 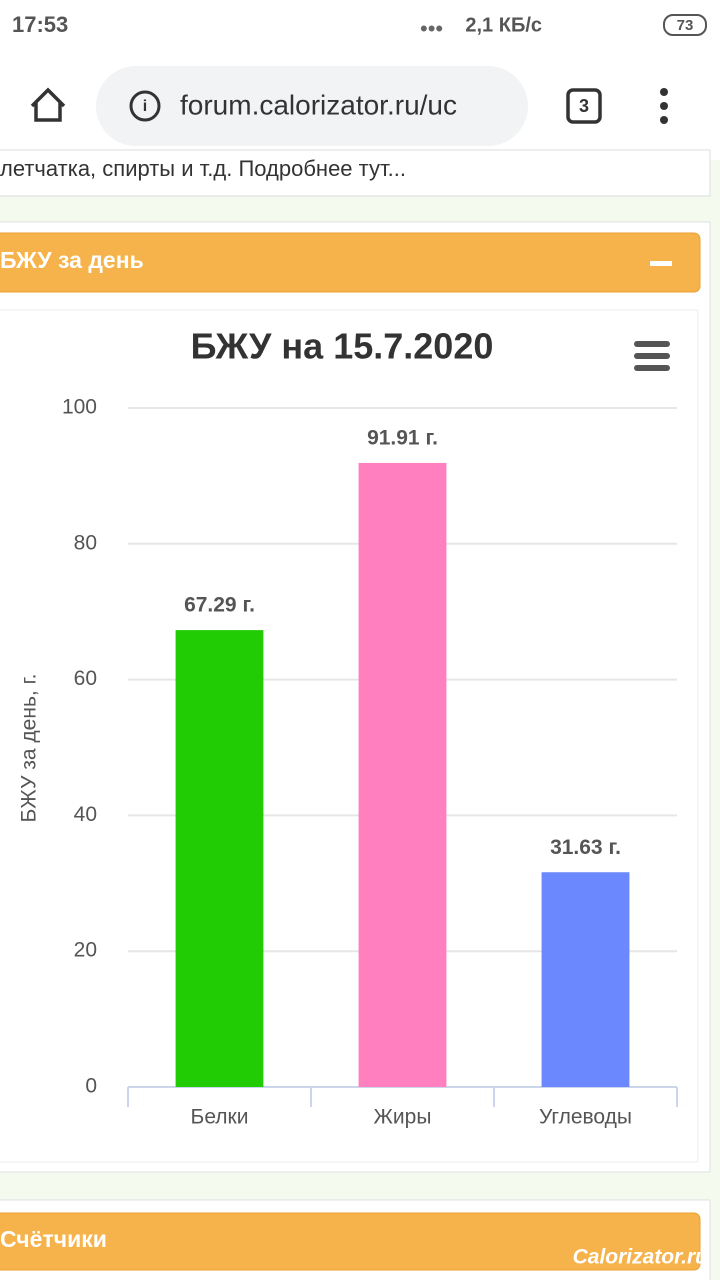 What do you see at coordinates (48, 104) in the screenshot?
I see `home-button` at bounding box center [48, 104].